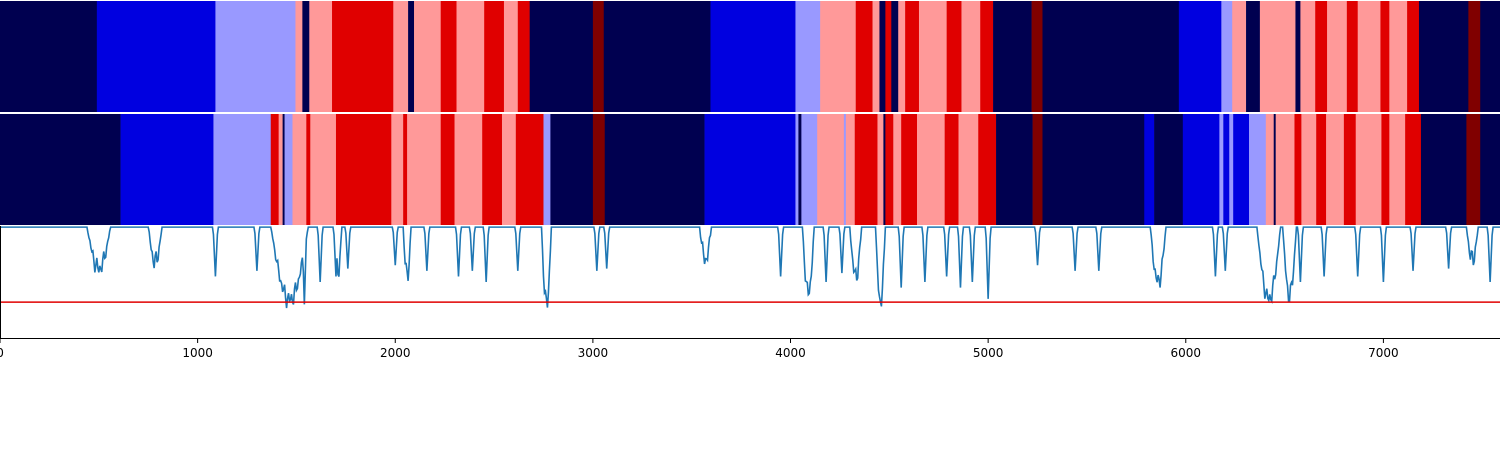 The image size is (1500, 454). I want to click on x-tick-label-3: 3000, so click(593, 353).